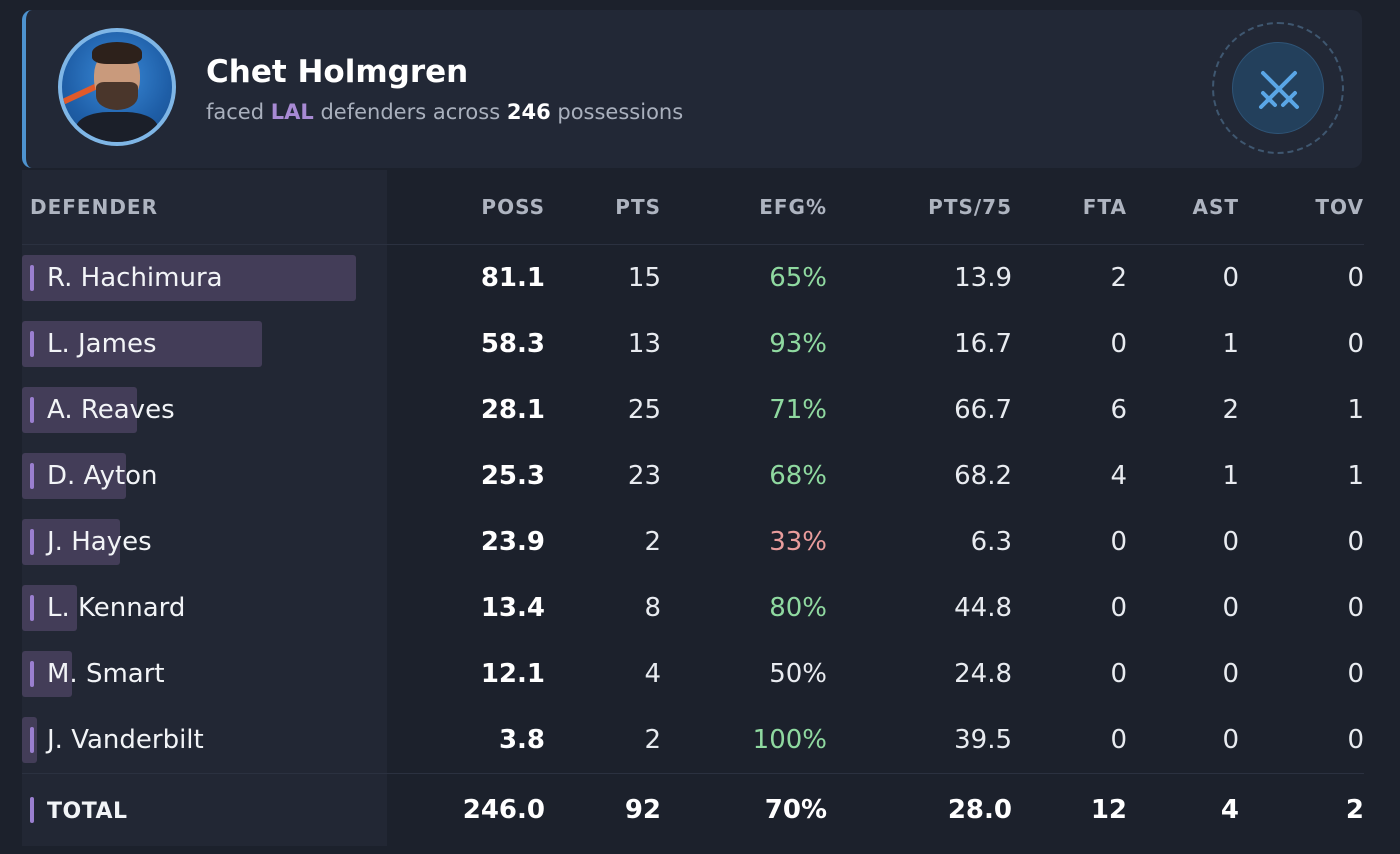 Image resolution: width=1400 pixels, height=854 pixels. Describe the element at coordinates (87, 811) in the screenshot. I see `total-label: TOTAL` at that location.